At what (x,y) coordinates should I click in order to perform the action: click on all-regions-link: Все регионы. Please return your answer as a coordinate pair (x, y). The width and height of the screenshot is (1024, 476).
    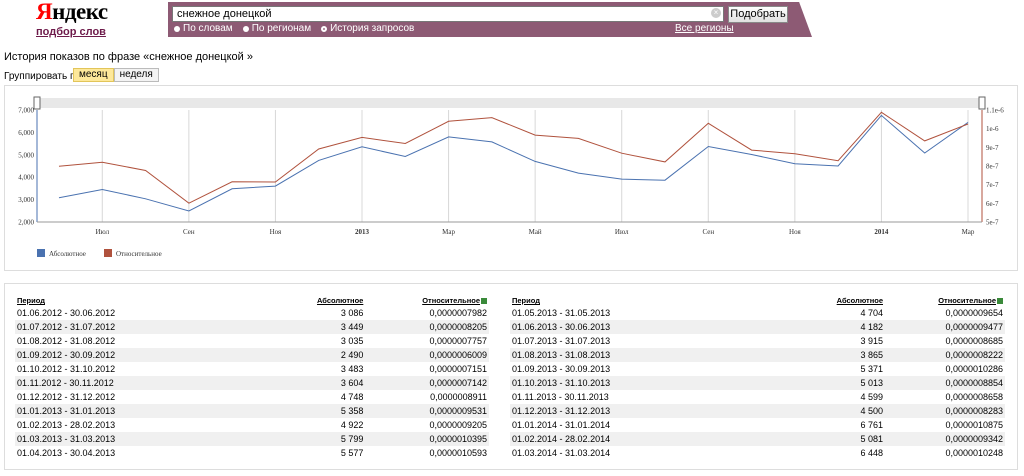
    Looking at the image, I should click on (704, 28).